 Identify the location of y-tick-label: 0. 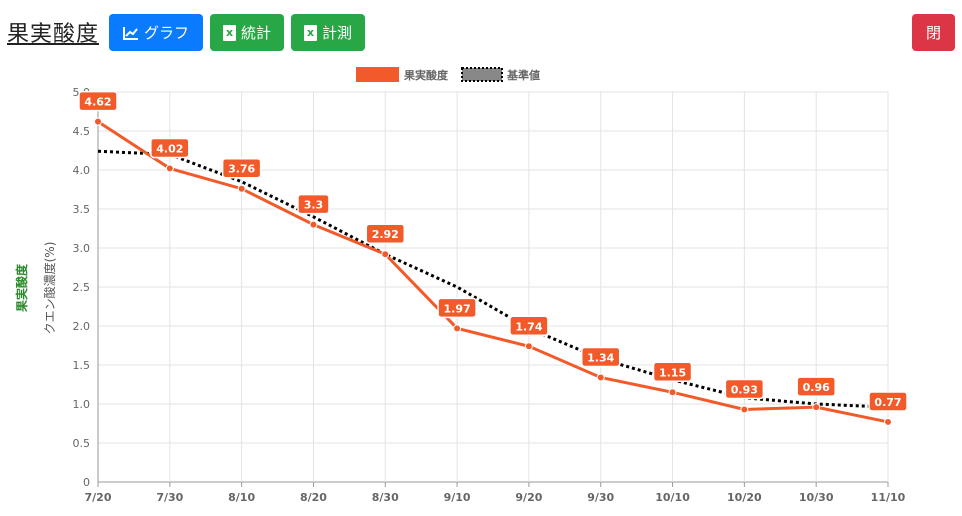
(86, 482).